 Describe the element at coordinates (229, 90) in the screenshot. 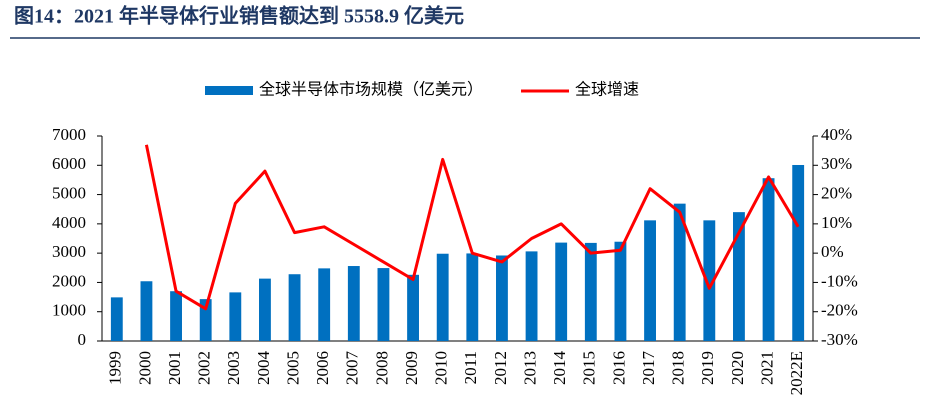

I see `legend-swatch` at that location.